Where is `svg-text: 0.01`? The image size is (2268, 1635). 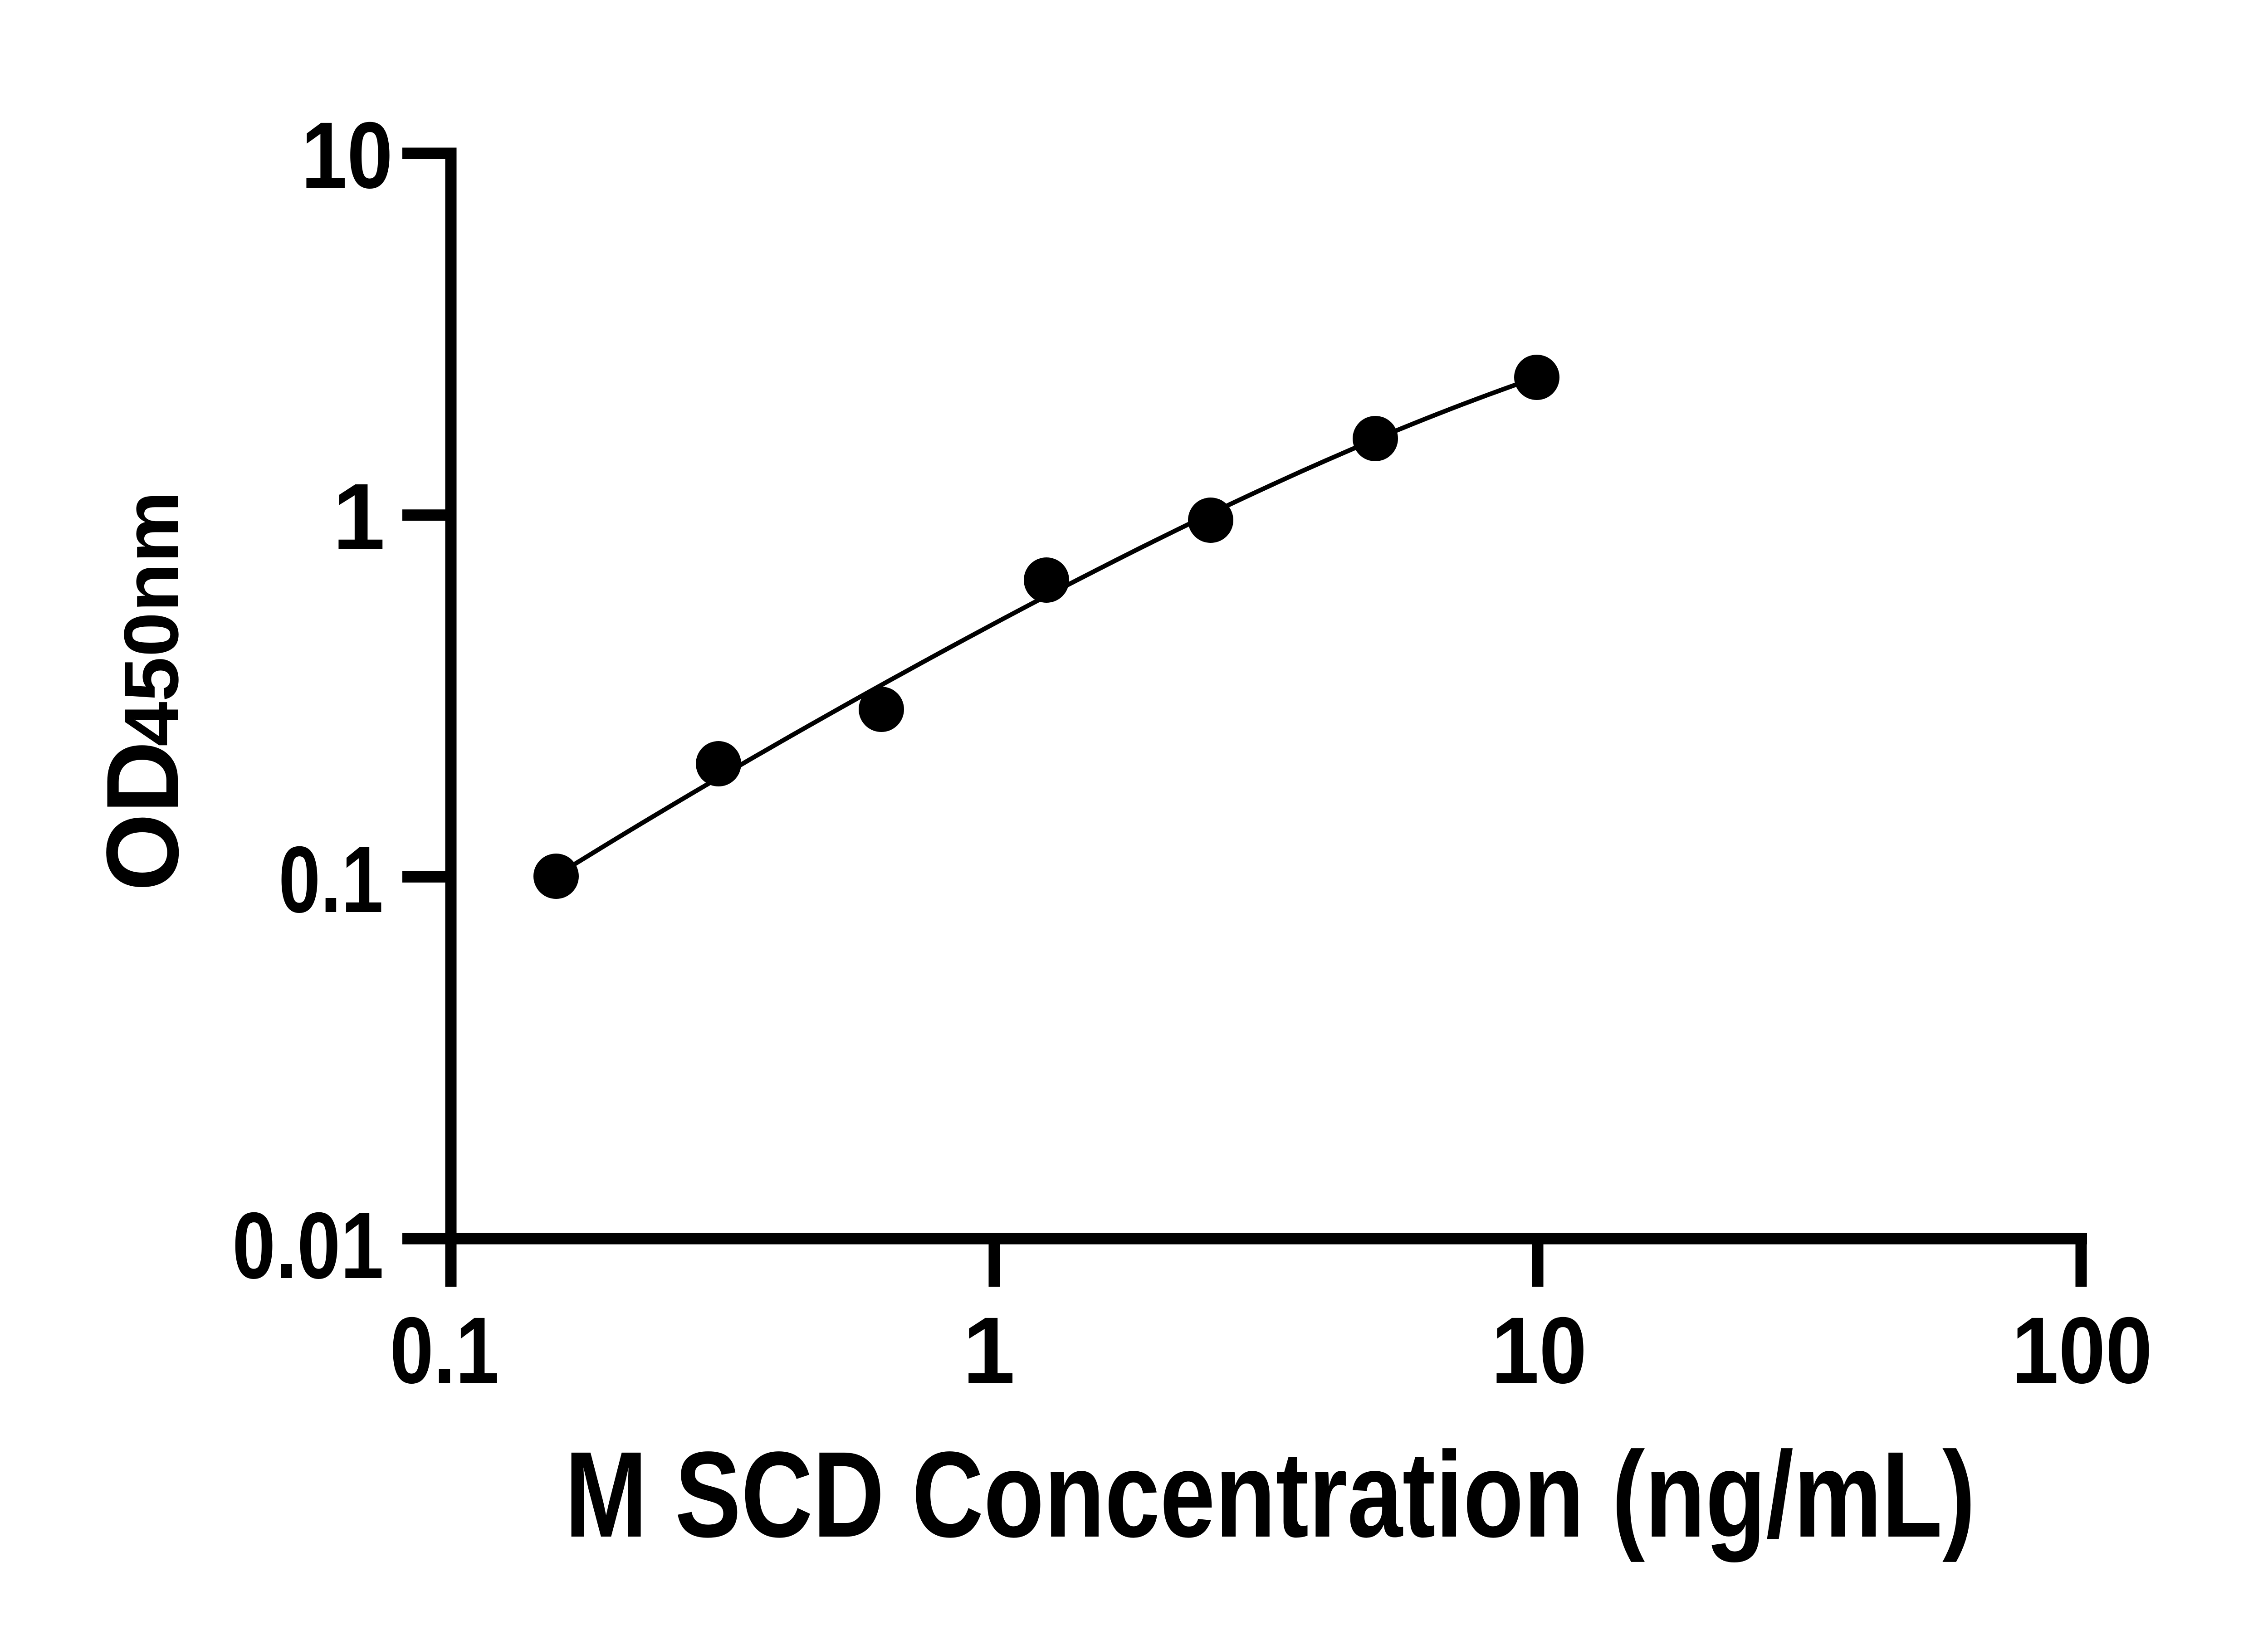
svg-text: 0.01 is located at coordinates (308, 1245).